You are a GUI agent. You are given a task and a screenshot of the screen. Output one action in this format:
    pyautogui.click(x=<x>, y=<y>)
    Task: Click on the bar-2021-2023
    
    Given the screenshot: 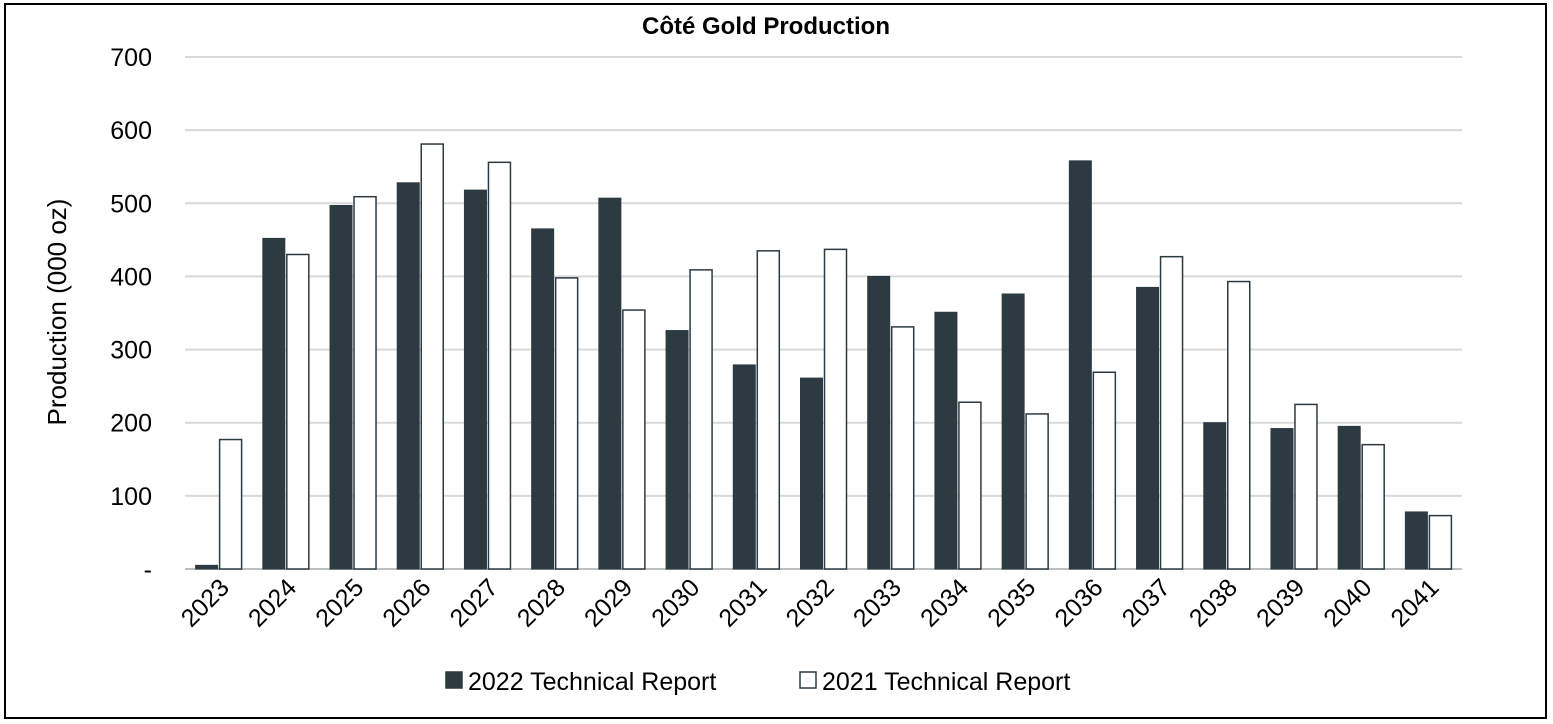 What is the action you would take?
    pyautogui.click(x=230, y=504)
    